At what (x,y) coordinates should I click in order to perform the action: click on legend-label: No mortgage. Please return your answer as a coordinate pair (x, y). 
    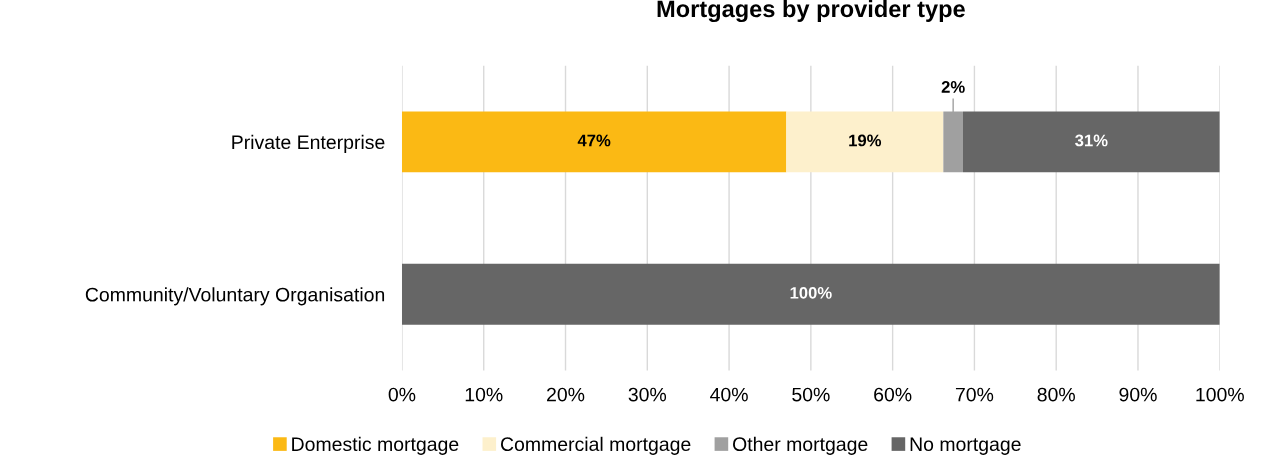
    Looking at the image, I should click on (965, 446).